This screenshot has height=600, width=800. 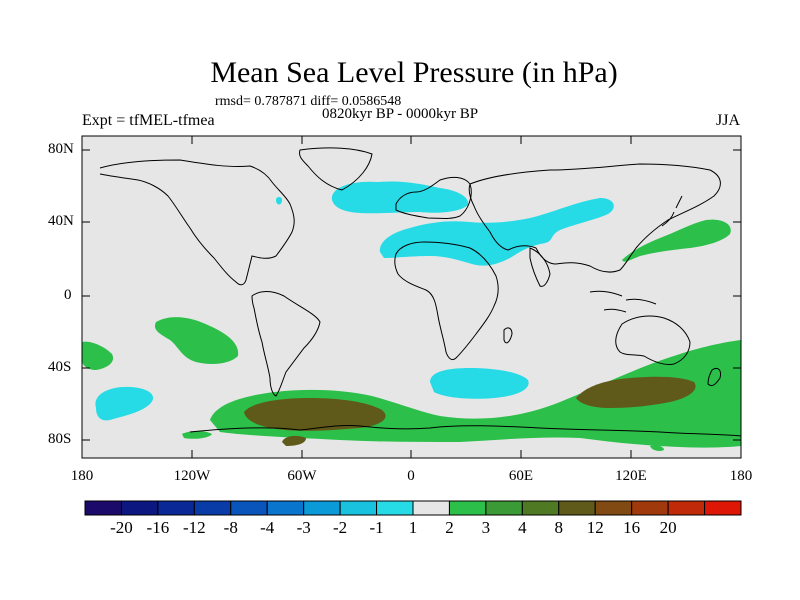 What do you see at coordinates (559, 527) in the screenshot?
I see `colorbar-label: 8` at bounding box center [559, 527].